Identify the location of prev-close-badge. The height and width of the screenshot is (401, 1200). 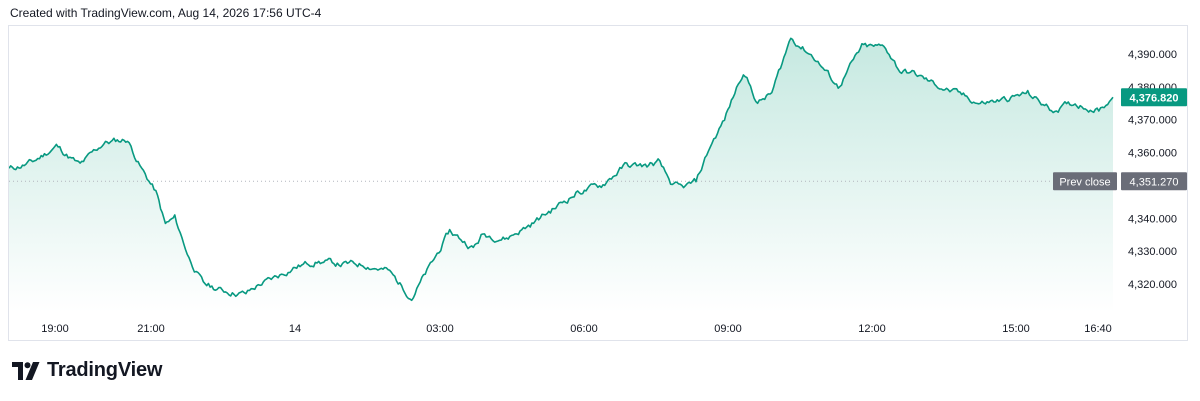
(1085, 181).